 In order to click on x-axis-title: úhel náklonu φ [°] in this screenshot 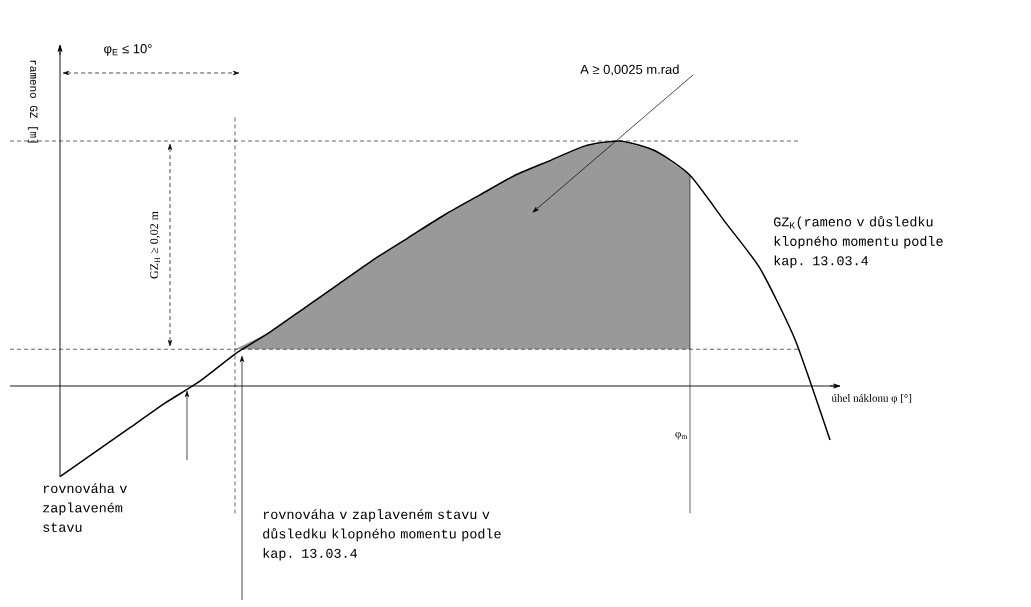, I will do `click(871, 399)`.